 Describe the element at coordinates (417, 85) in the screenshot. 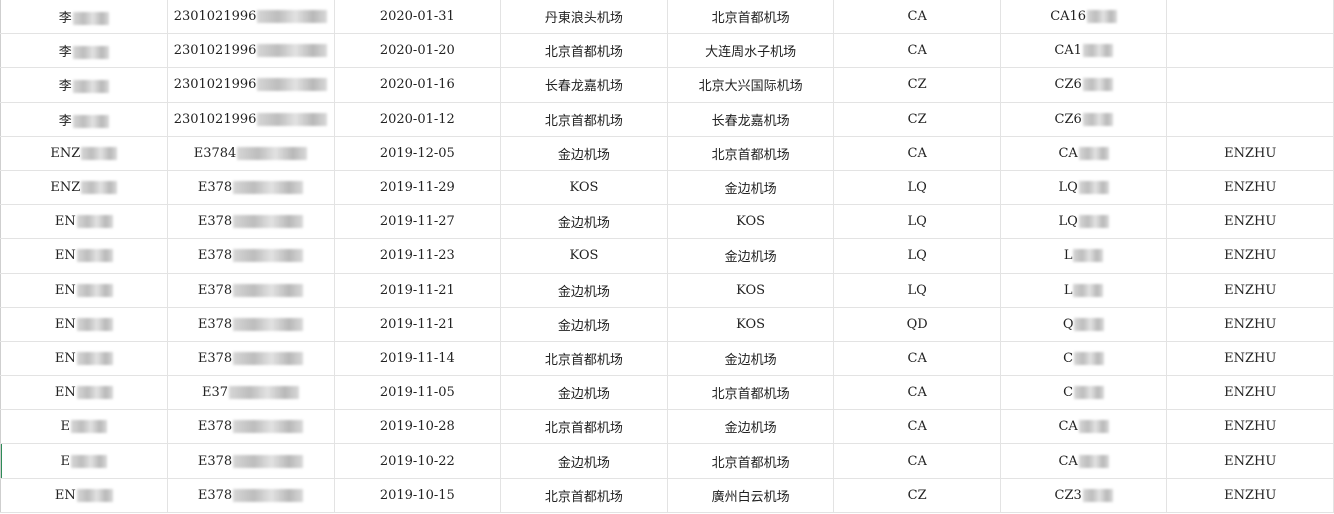

I see `cell-flight-date: 2020-01-16` at that location.